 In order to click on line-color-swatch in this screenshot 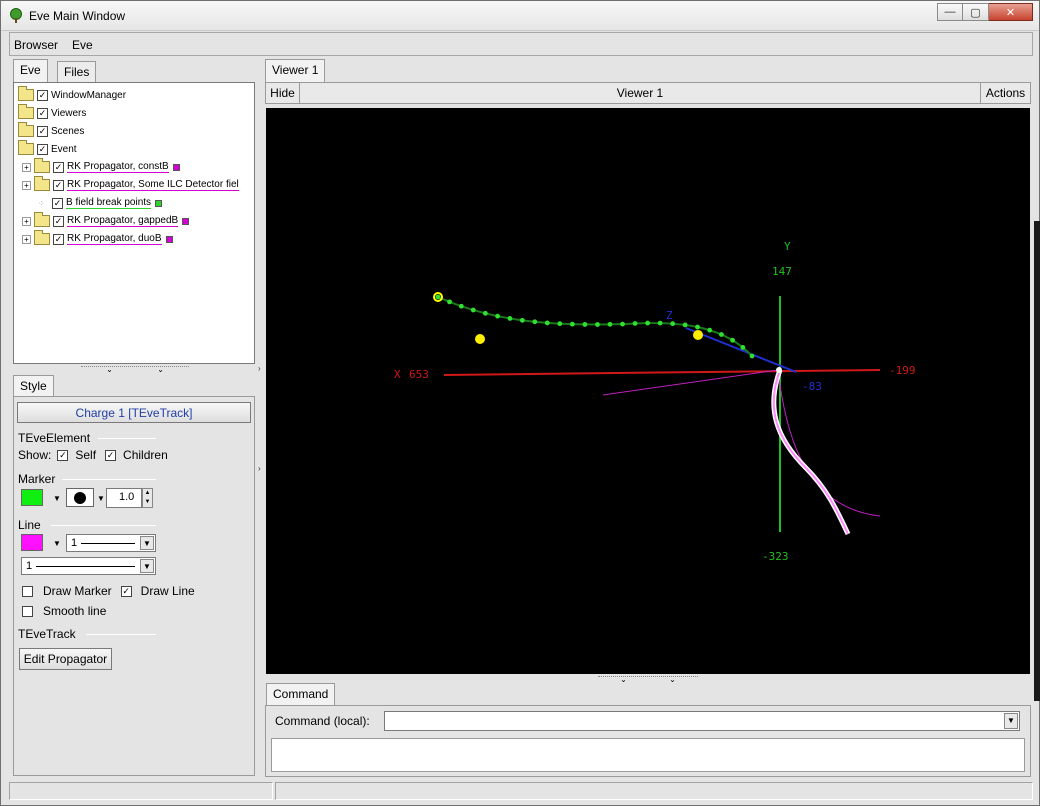, I will do `click(32, 542)`.